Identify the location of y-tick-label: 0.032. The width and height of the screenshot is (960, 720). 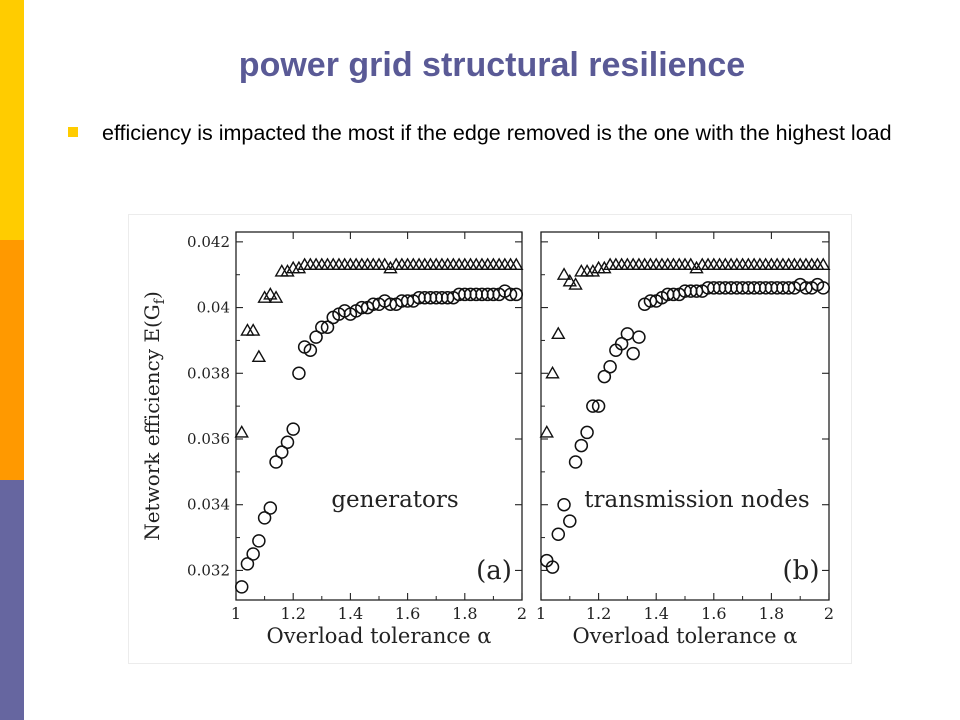
(208, 570).